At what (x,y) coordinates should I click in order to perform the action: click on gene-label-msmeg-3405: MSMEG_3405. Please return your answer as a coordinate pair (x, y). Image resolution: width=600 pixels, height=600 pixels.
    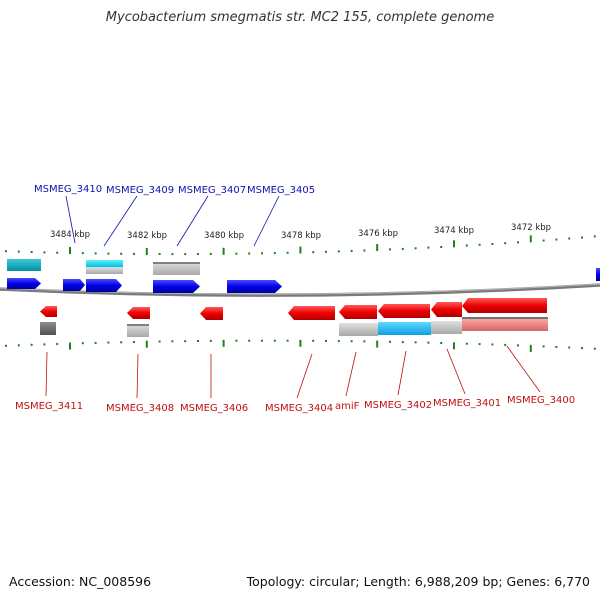
    Looking at the image, I should click on (281, 190).